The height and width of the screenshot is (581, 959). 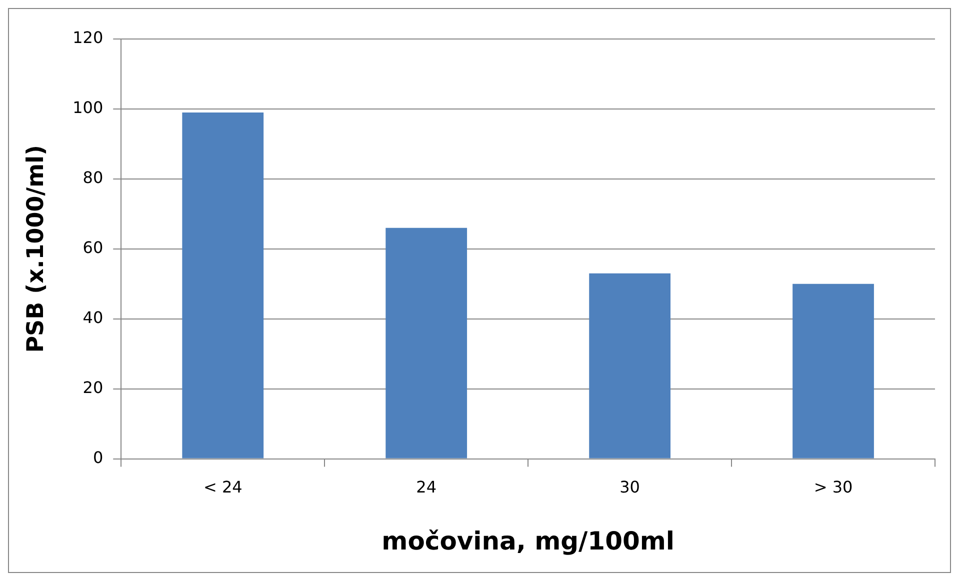 I want to click on y-tick-label: 0, so click(x=98, y=457).